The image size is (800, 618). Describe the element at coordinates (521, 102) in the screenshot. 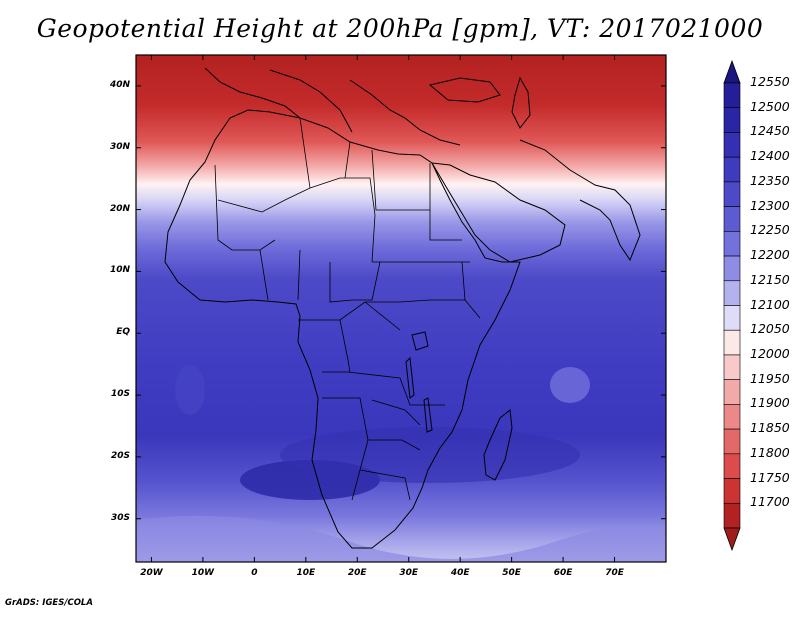

I see `caspian-coastline` at that location.